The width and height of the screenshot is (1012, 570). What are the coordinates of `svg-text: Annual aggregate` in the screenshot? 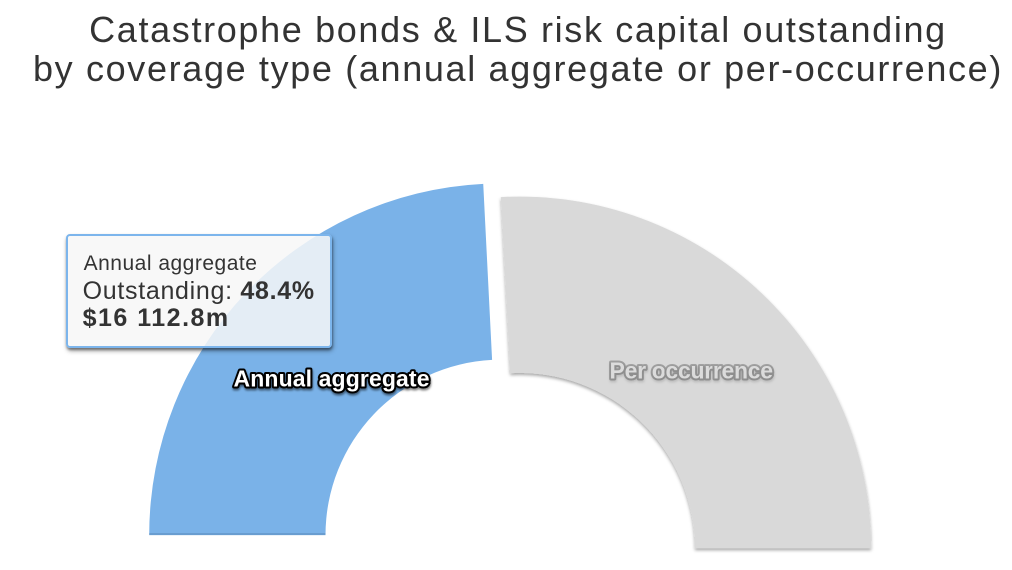 It's located at (332, 379).